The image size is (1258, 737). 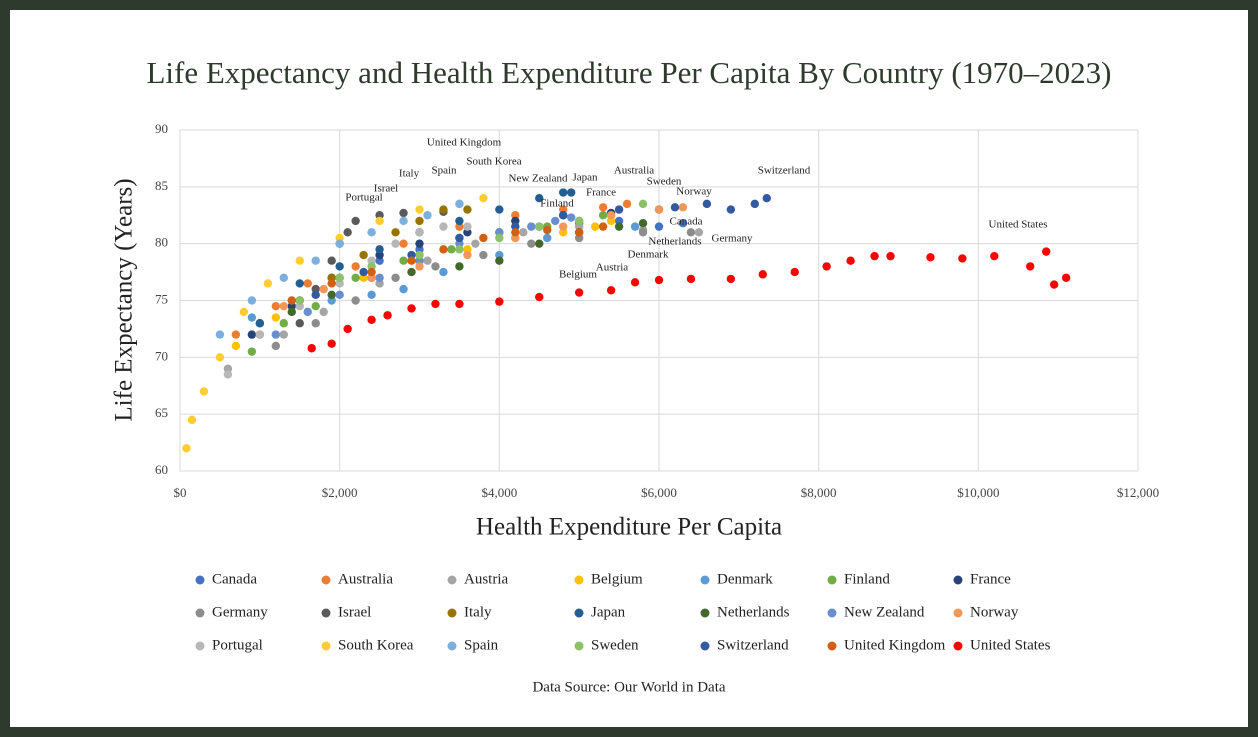 What do you see at coordinates (615, 645) in the screenshot?
I see `legend-label: Sweden` at bounding box center [615, 645].